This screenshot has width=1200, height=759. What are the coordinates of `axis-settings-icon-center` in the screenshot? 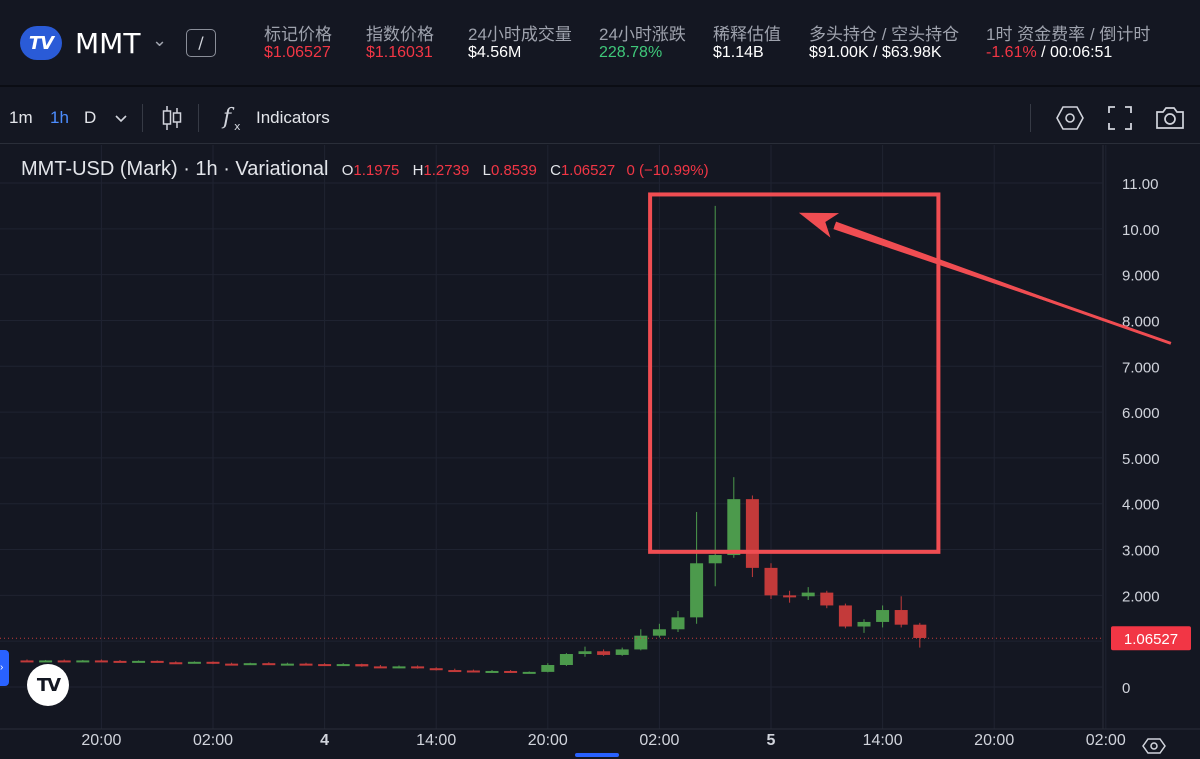 It's located at (1154, 746).